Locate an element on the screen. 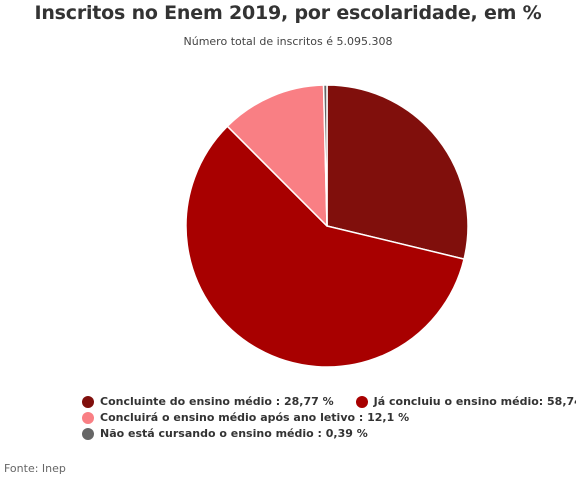 The width and height of the screenshot is (576, 484). legend-label: Concluinte do ensino médio : 28,77 % is located at coordinates (217, 401).